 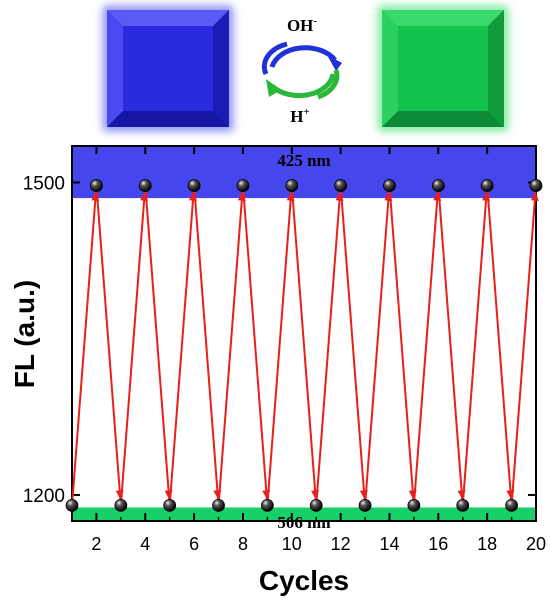 I want to click on y-tick-label: 1500, so click(x=44, y=183).